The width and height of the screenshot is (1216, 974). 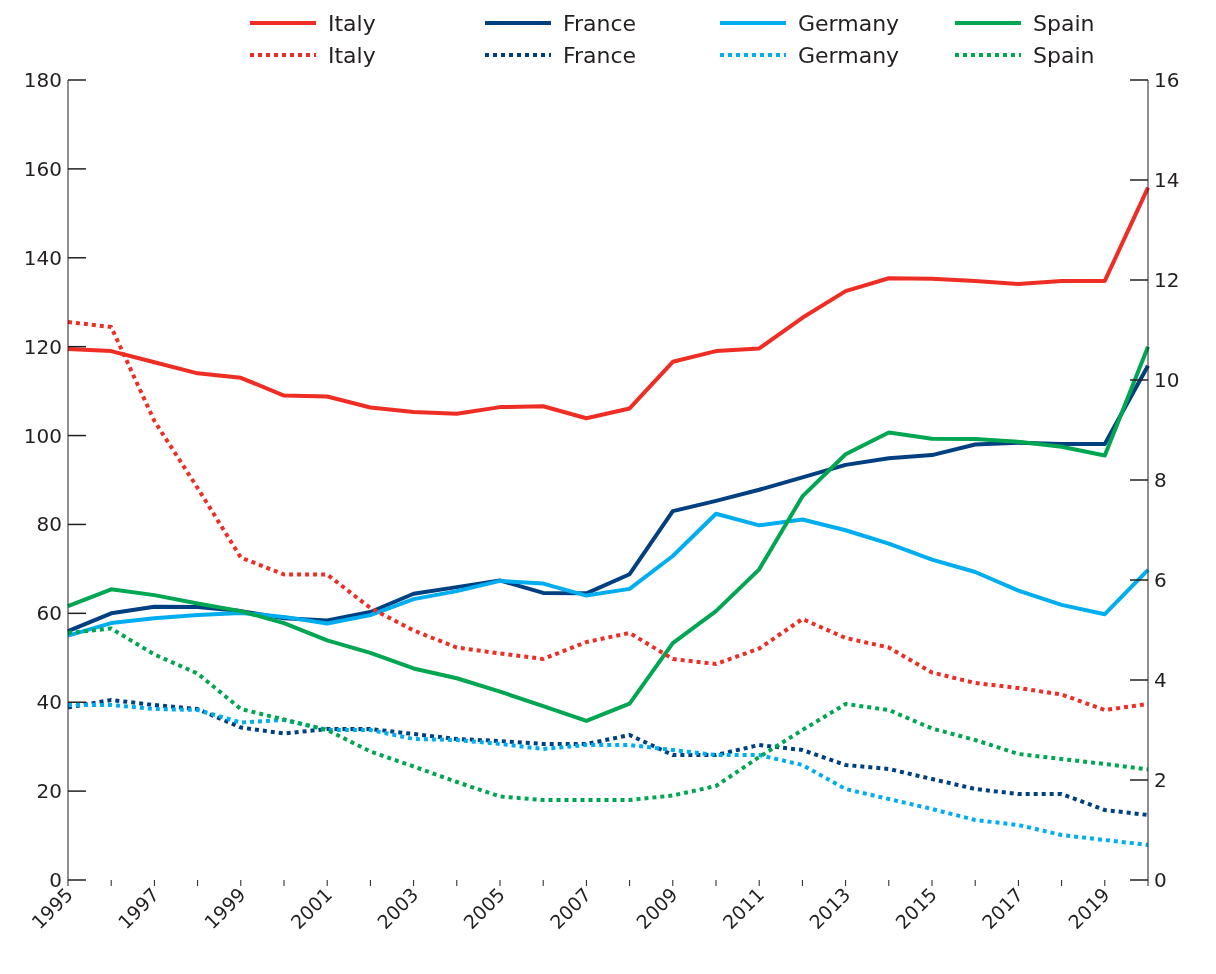 What do you see at coordinates (1160, 780) in the screenshot?
I see `y2-tick-label: 2` at bounding box center [1160, 780].